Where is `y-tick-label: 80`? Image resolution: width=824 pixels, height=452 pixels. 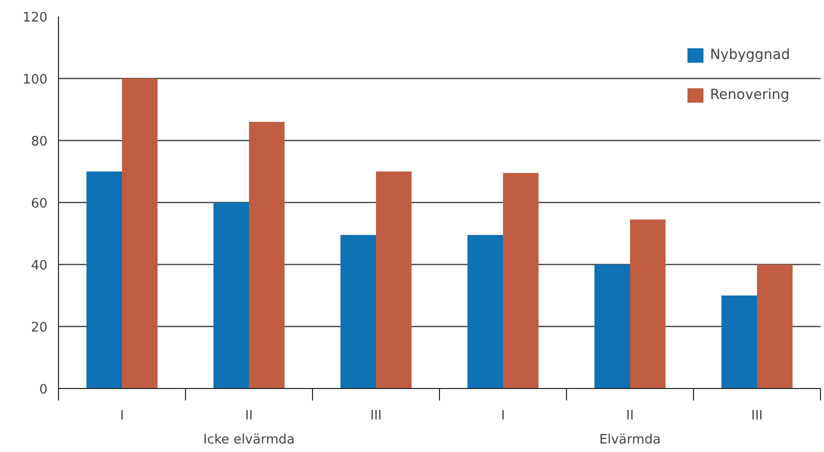
y-tick-label: 80 is located at coordinates (39, 142).